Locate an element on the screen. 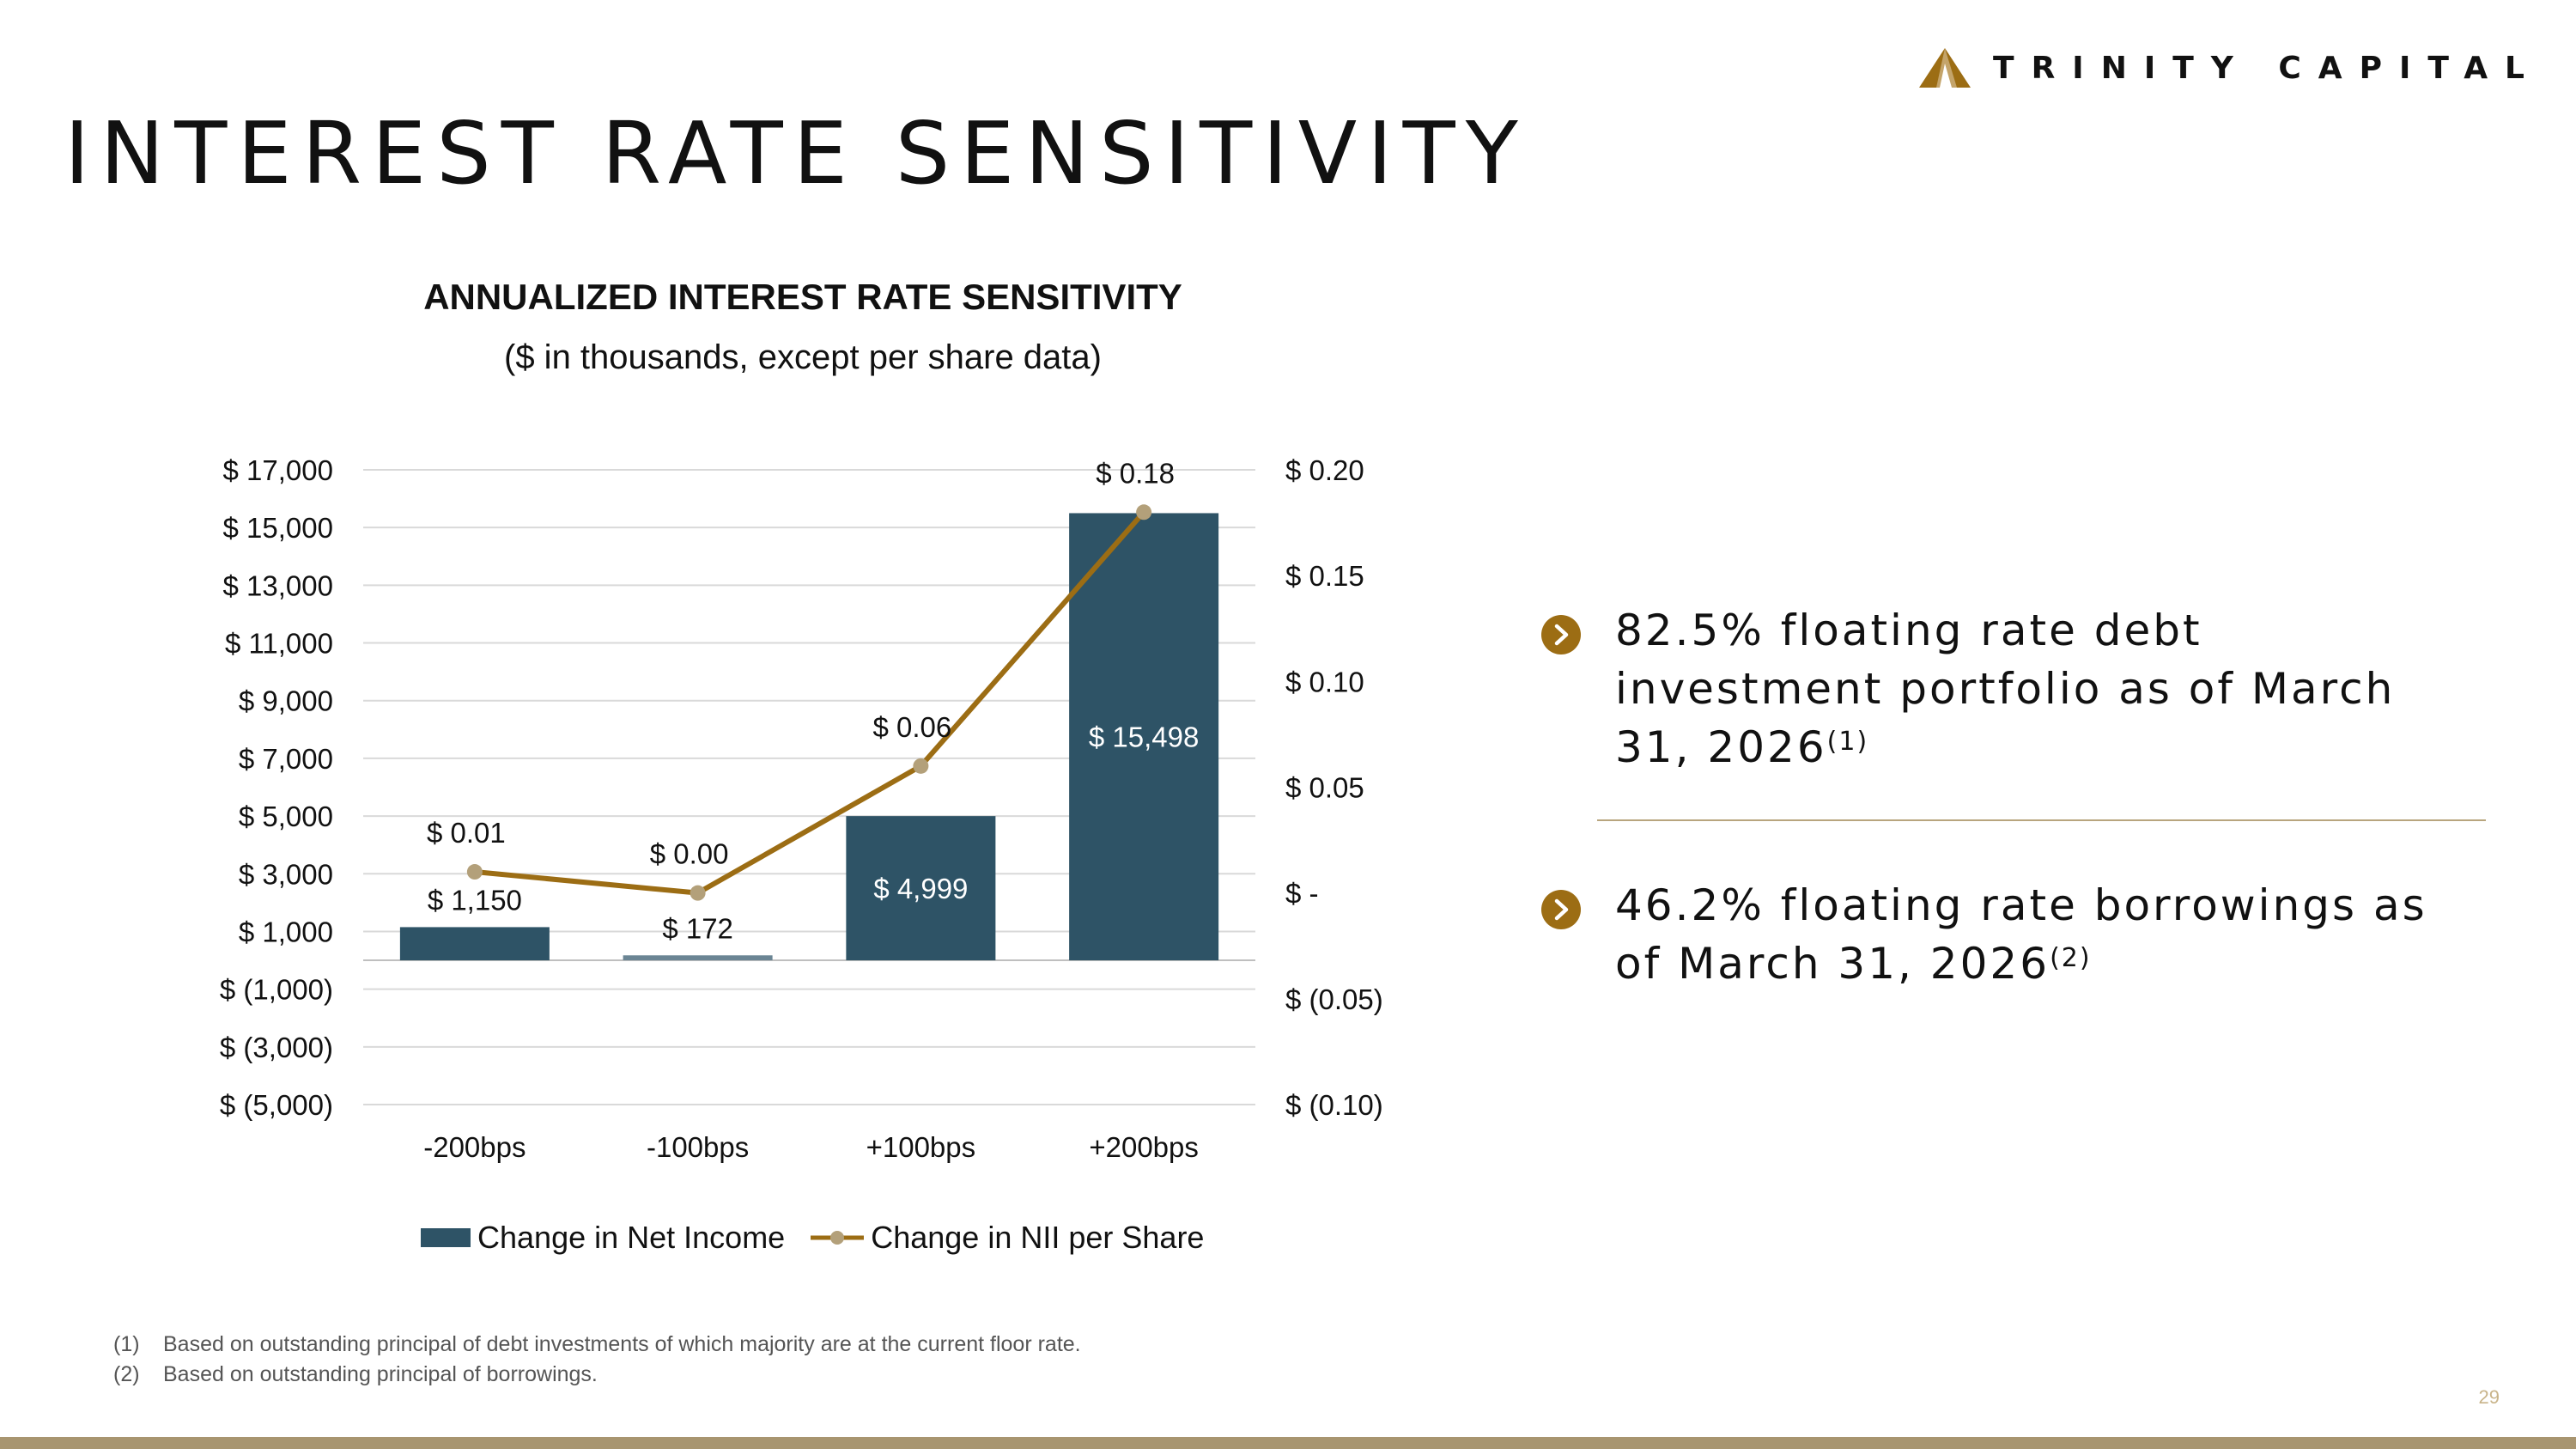 This screenshot has width=2576, height=1449. x-tick-label: -100bps is located at coordinates (698, 1147).